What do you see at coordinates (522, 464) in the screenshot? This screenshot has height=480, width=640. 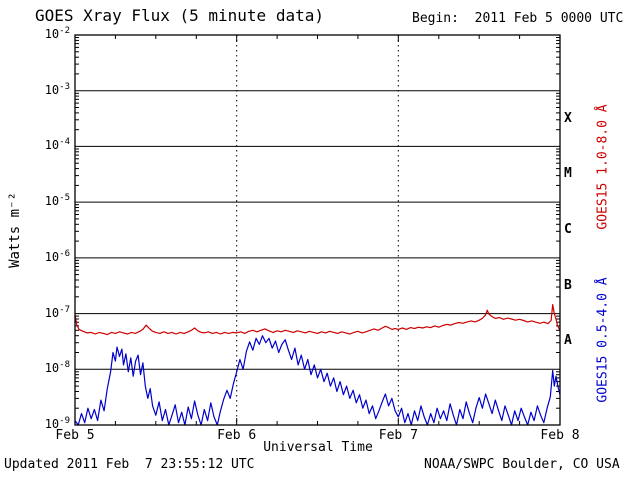 I see `source-credit: NOAA/SWPC Boulder, CO USA` at bounding box center [522, 464].